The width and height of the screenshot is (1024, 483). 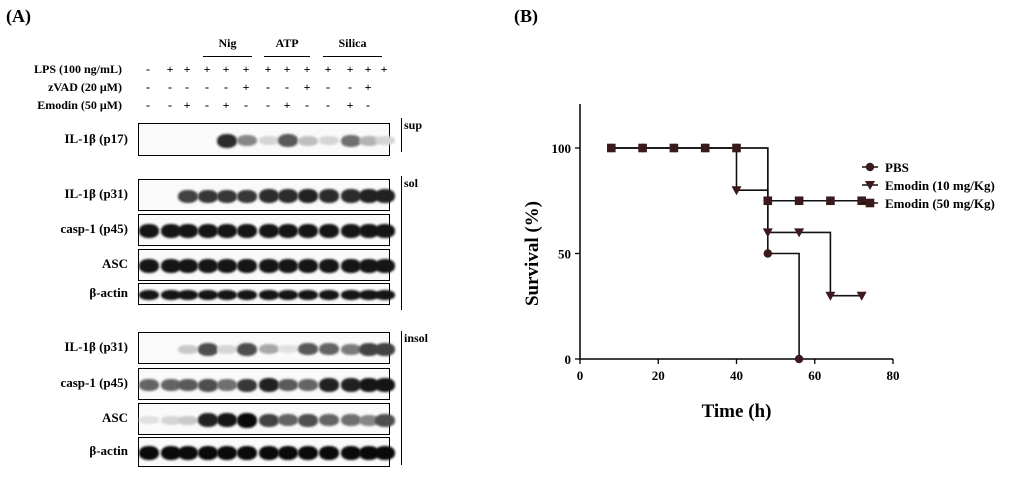 What do you see at coordinates (114, 263) in the screenshot?
I see `blot-label: ASC` at bounding box center [114, 263].